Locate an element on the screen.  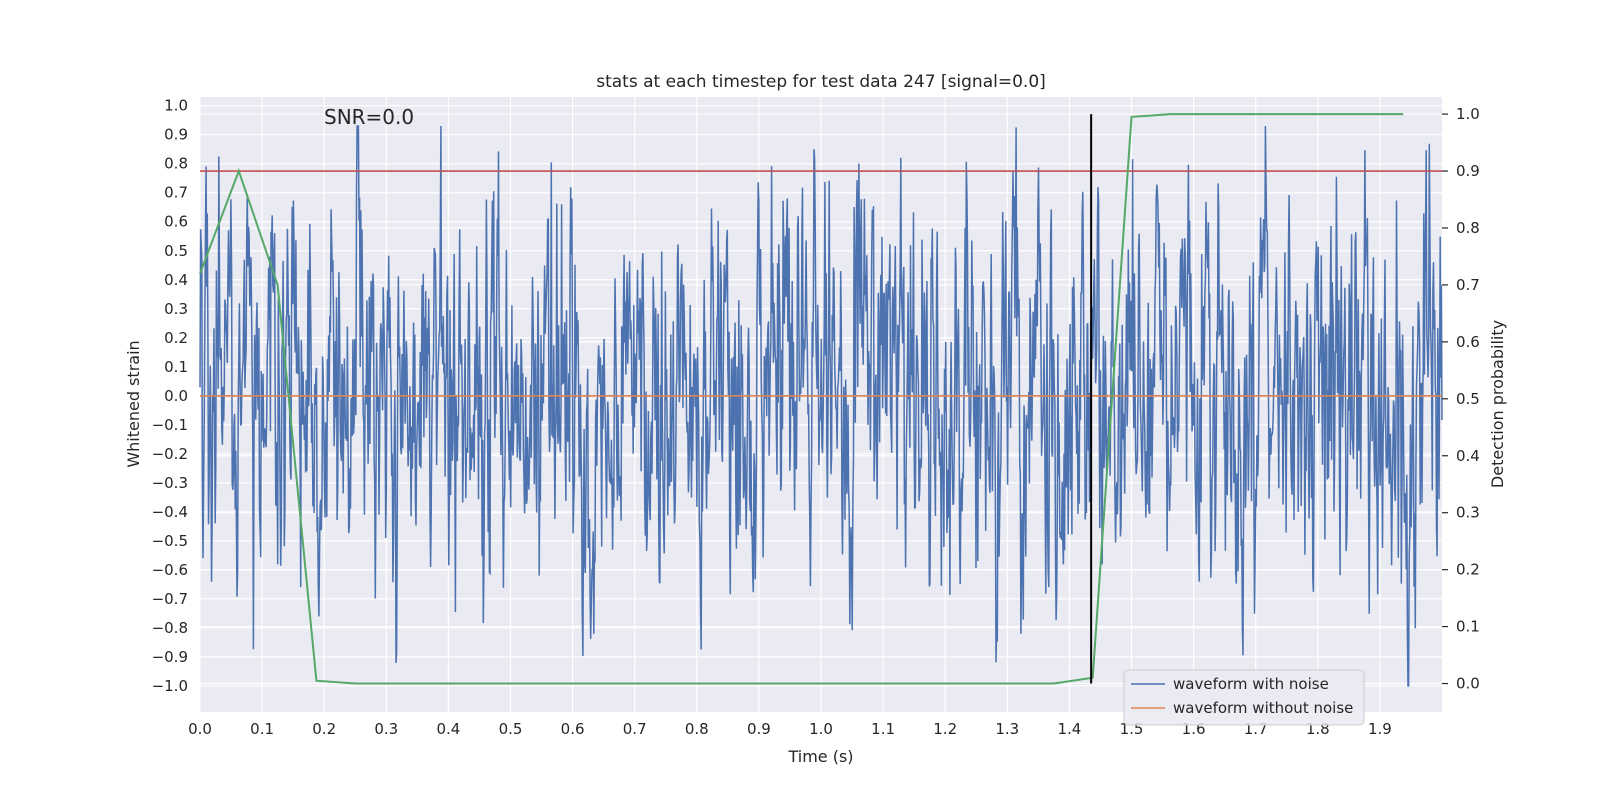
y-right-tick-label: 0.0 is located at coordinates (1468, 684).